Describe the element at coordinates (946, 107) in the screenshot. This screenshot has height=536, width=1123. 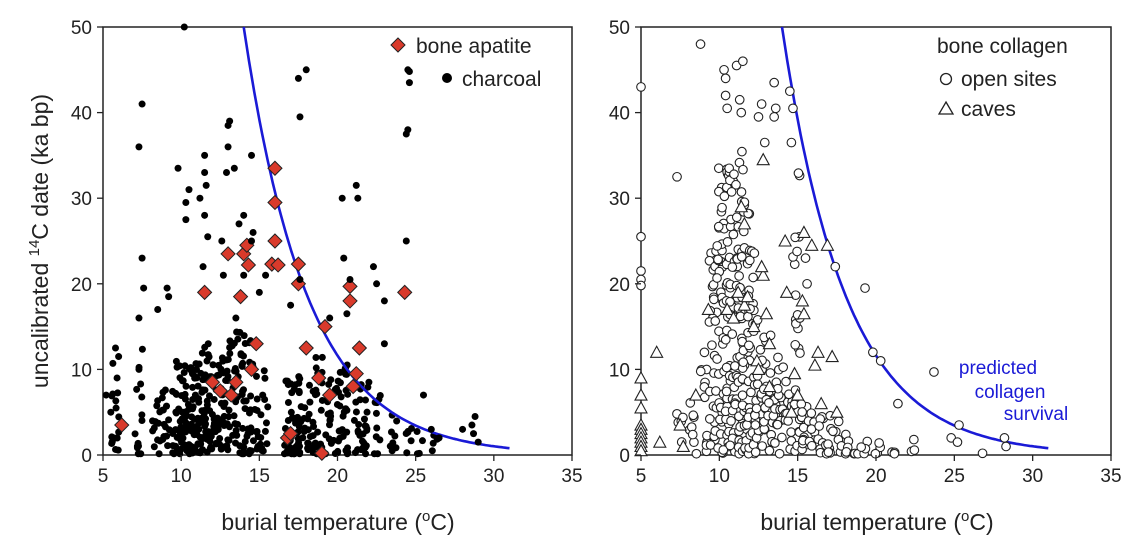
I see `legend-marker-caves` at that location.